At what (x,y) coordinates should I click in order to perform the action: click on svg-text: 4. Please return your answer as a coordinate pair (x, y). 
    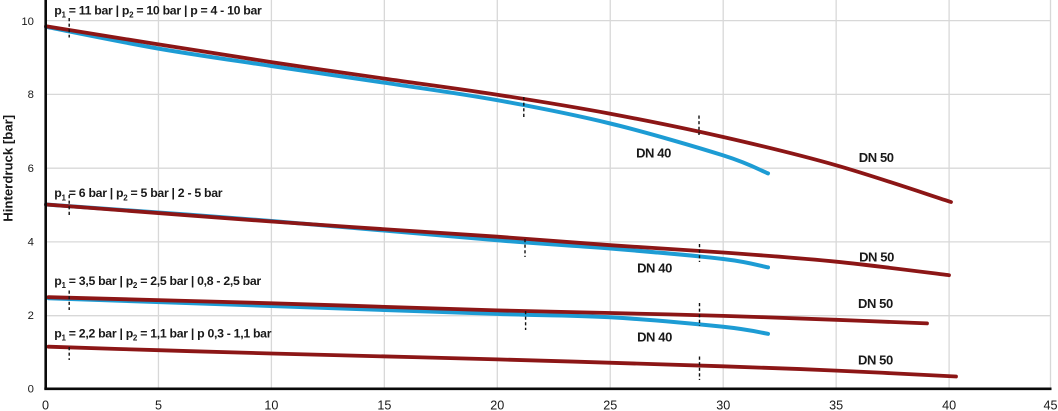
    Looking at the image, I should click on (31, 243).